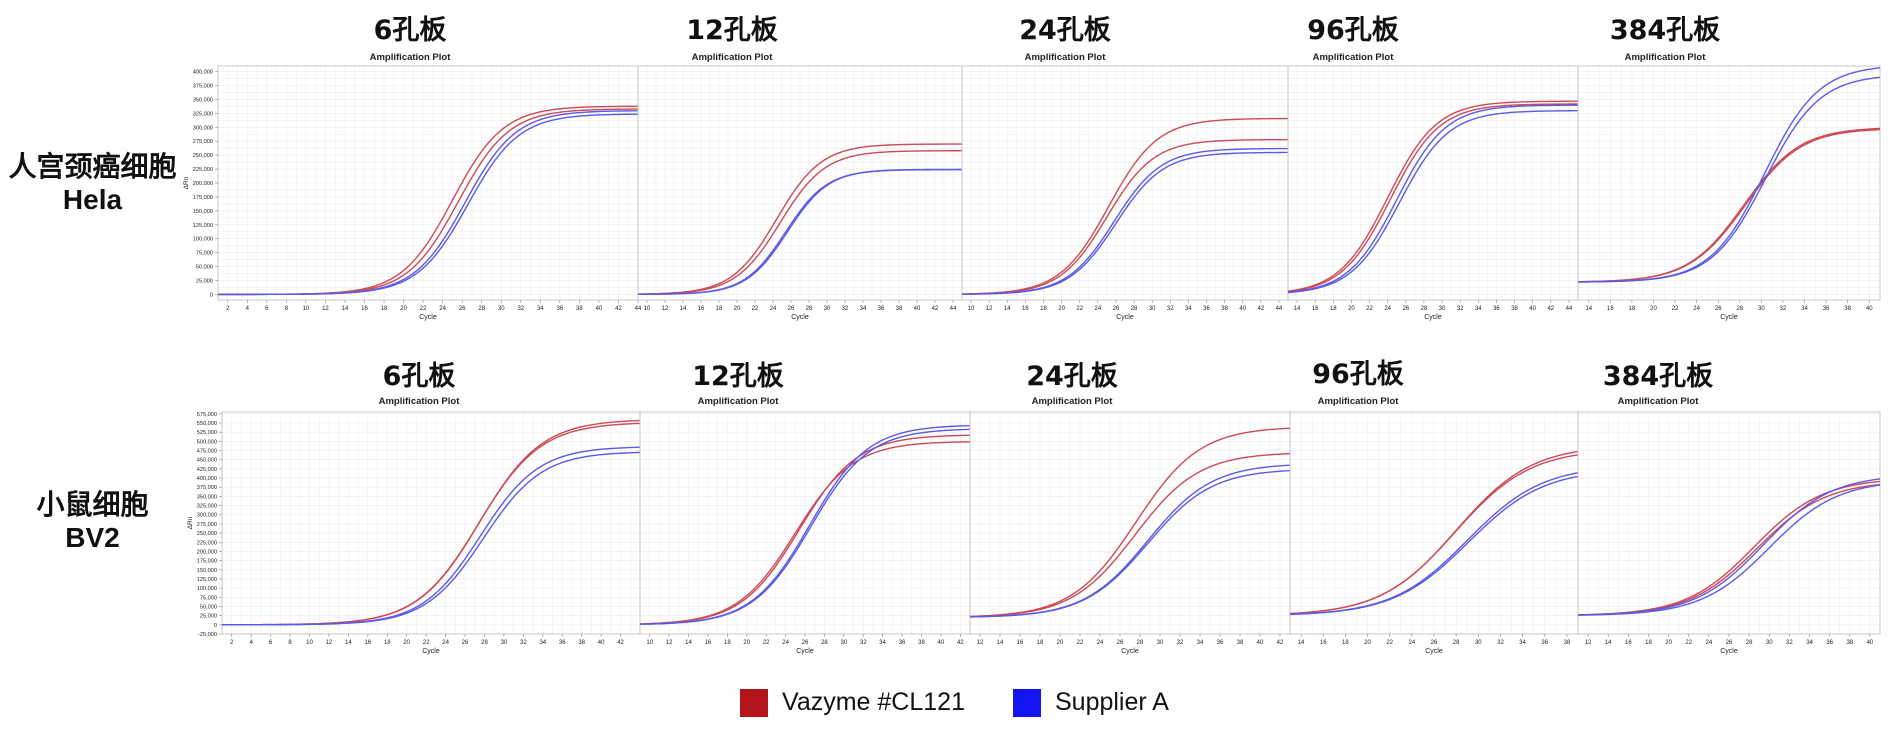 The width and height of the screenshot is (1889, 734). I want to click on y-tick-label: 150,000, so click(203, 212).